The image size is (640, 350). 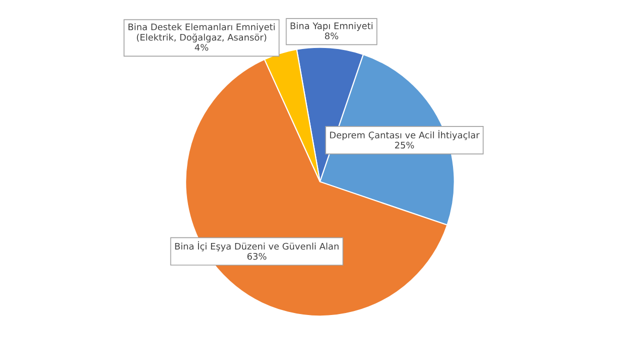 I want to click on slice-label: Bina Destek Elemanları Emniyeti (Elektrik, Doğalgaz, Asansör), so click(x=201, y=32).